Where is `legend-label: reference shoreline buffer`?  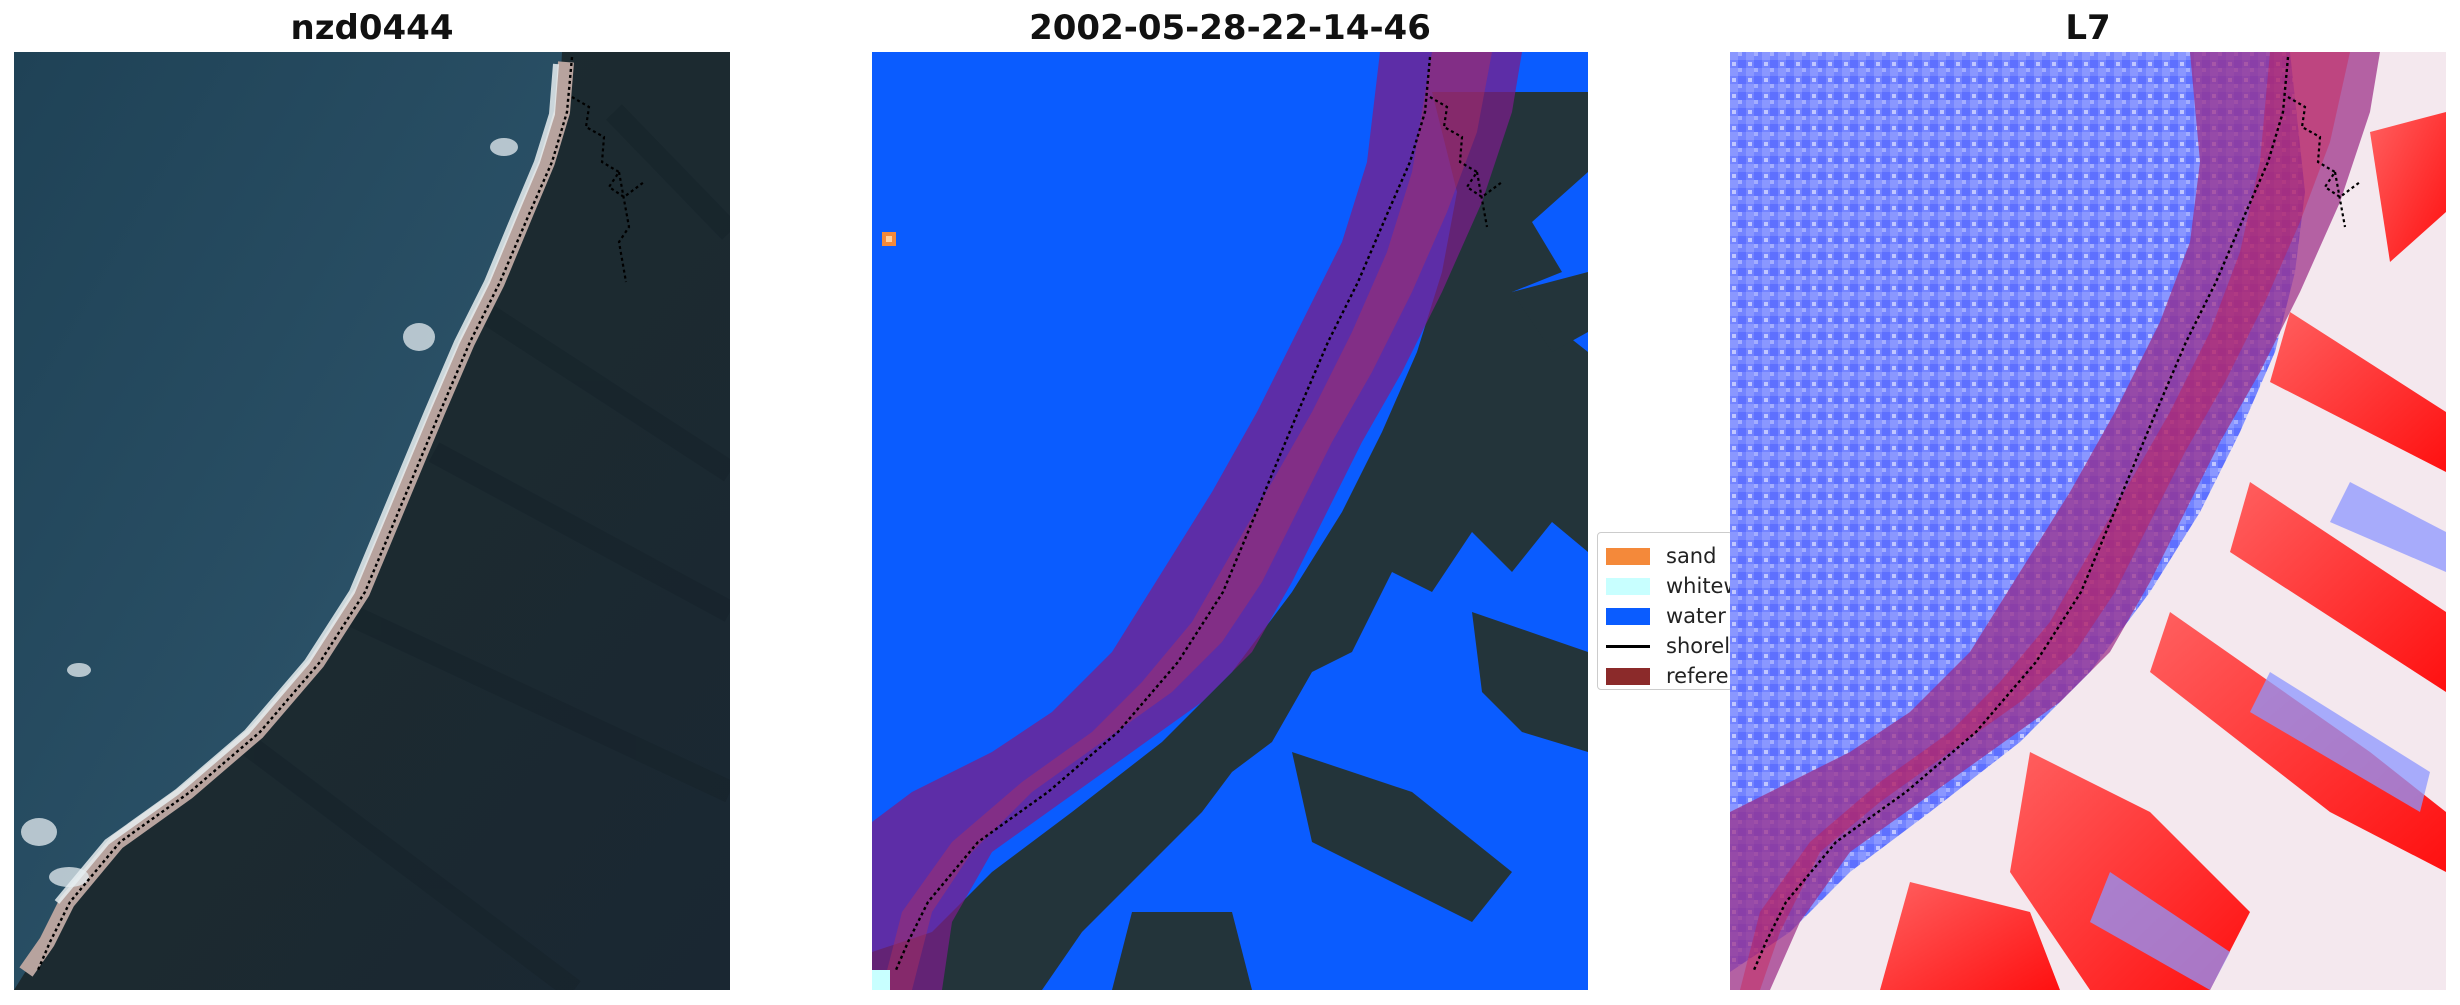 legend-label: reference shoreline buffer is located at coordinates (1699, 676).